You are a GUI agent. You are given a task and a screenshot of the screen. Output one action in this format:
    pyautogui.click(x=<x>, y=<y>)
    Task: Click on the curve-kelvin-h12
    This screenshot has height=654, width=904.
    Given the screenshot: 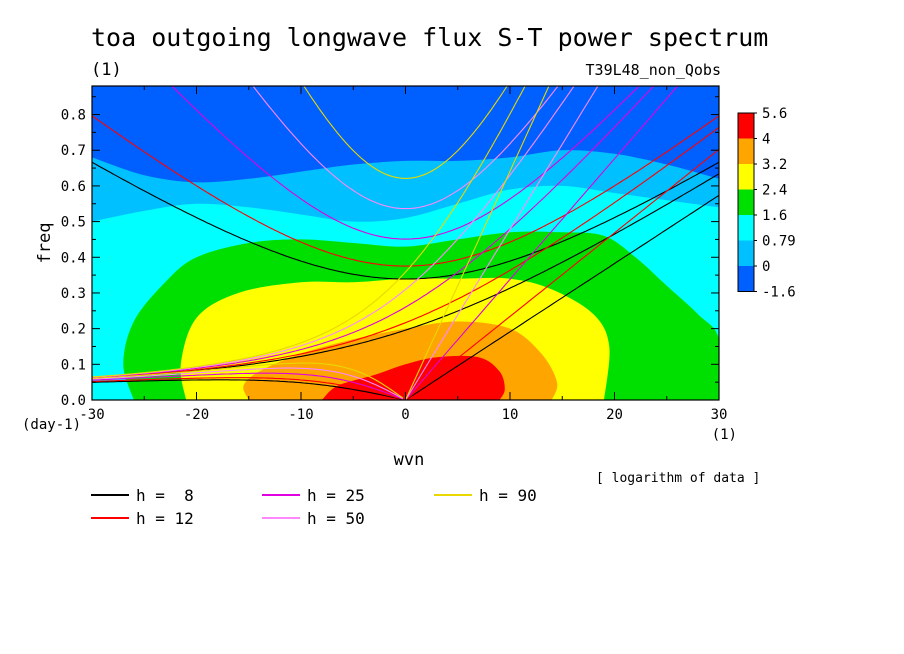 What is the action you would take?
    pyautogui.click(x=562, y=274)
    